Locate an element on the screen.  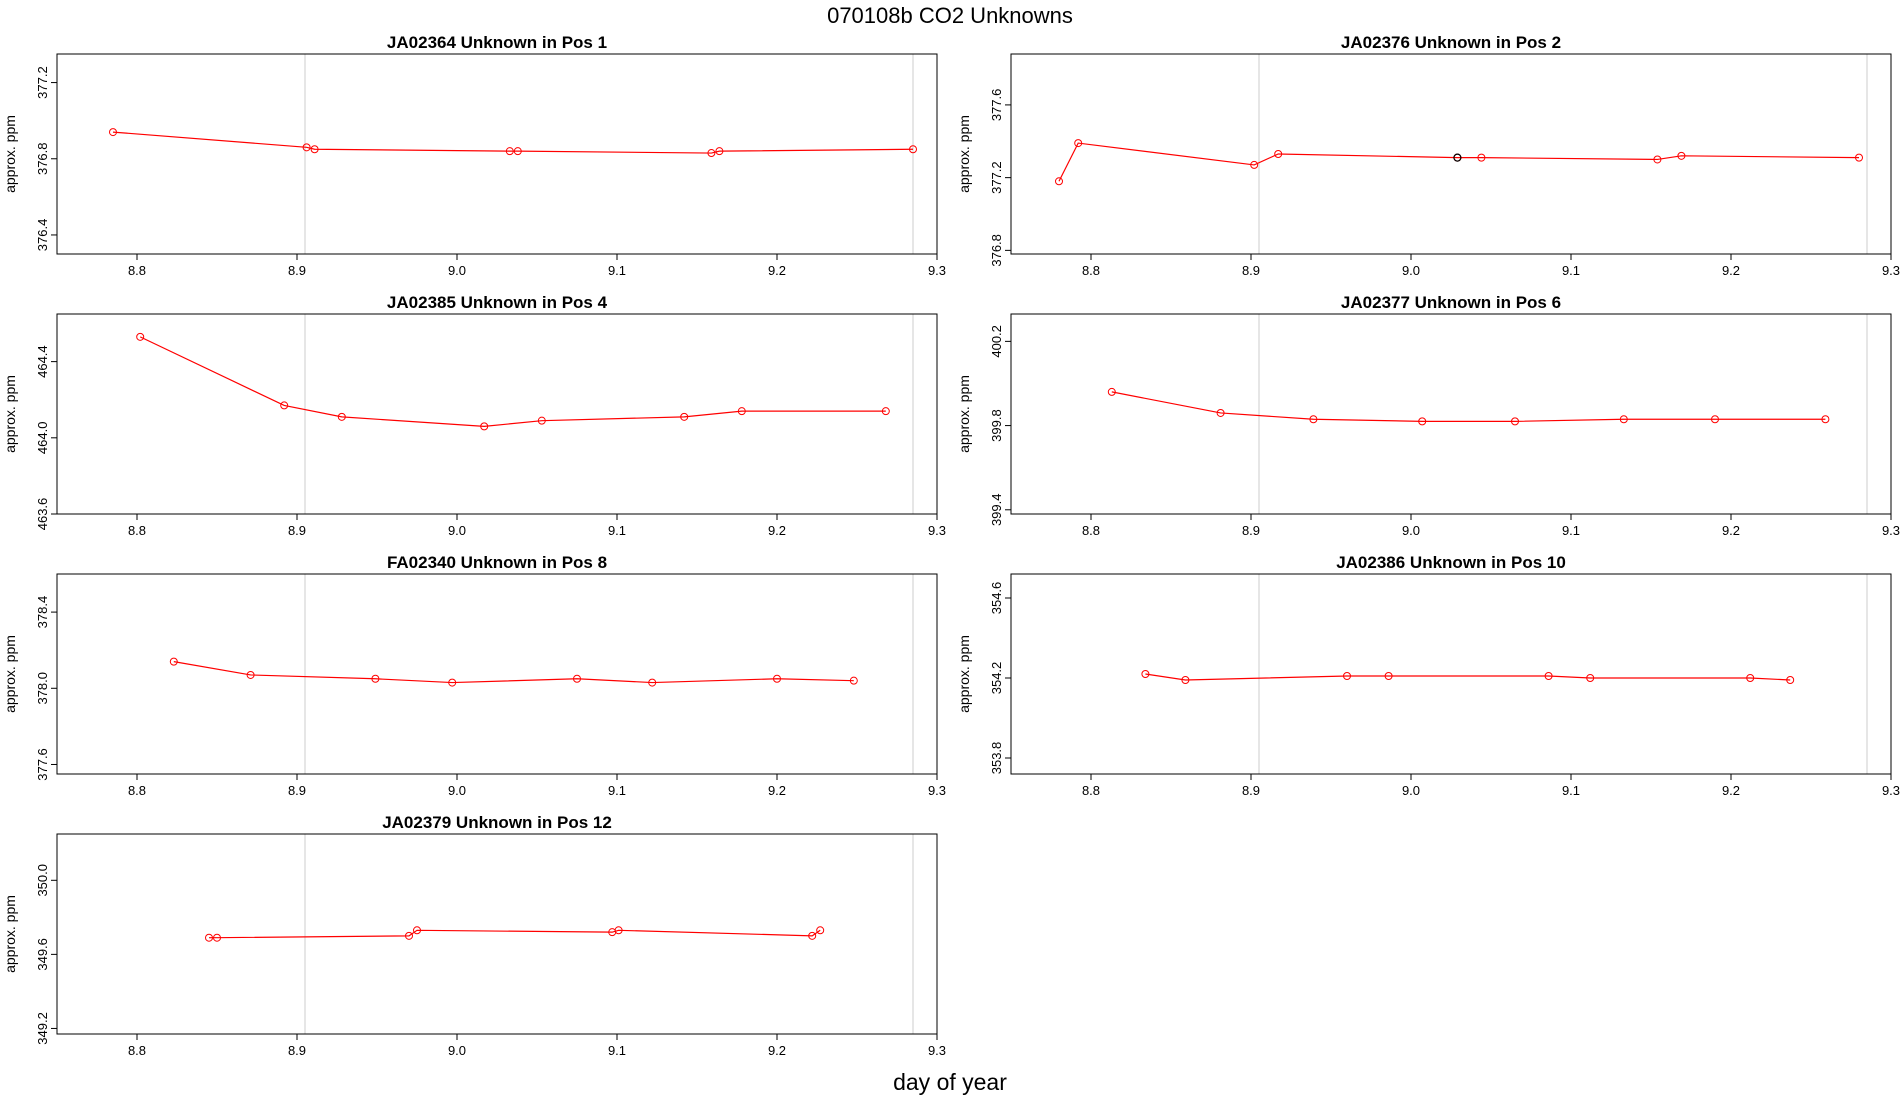
y-tick-label: 399.4 is located at coordinates (996, 510).